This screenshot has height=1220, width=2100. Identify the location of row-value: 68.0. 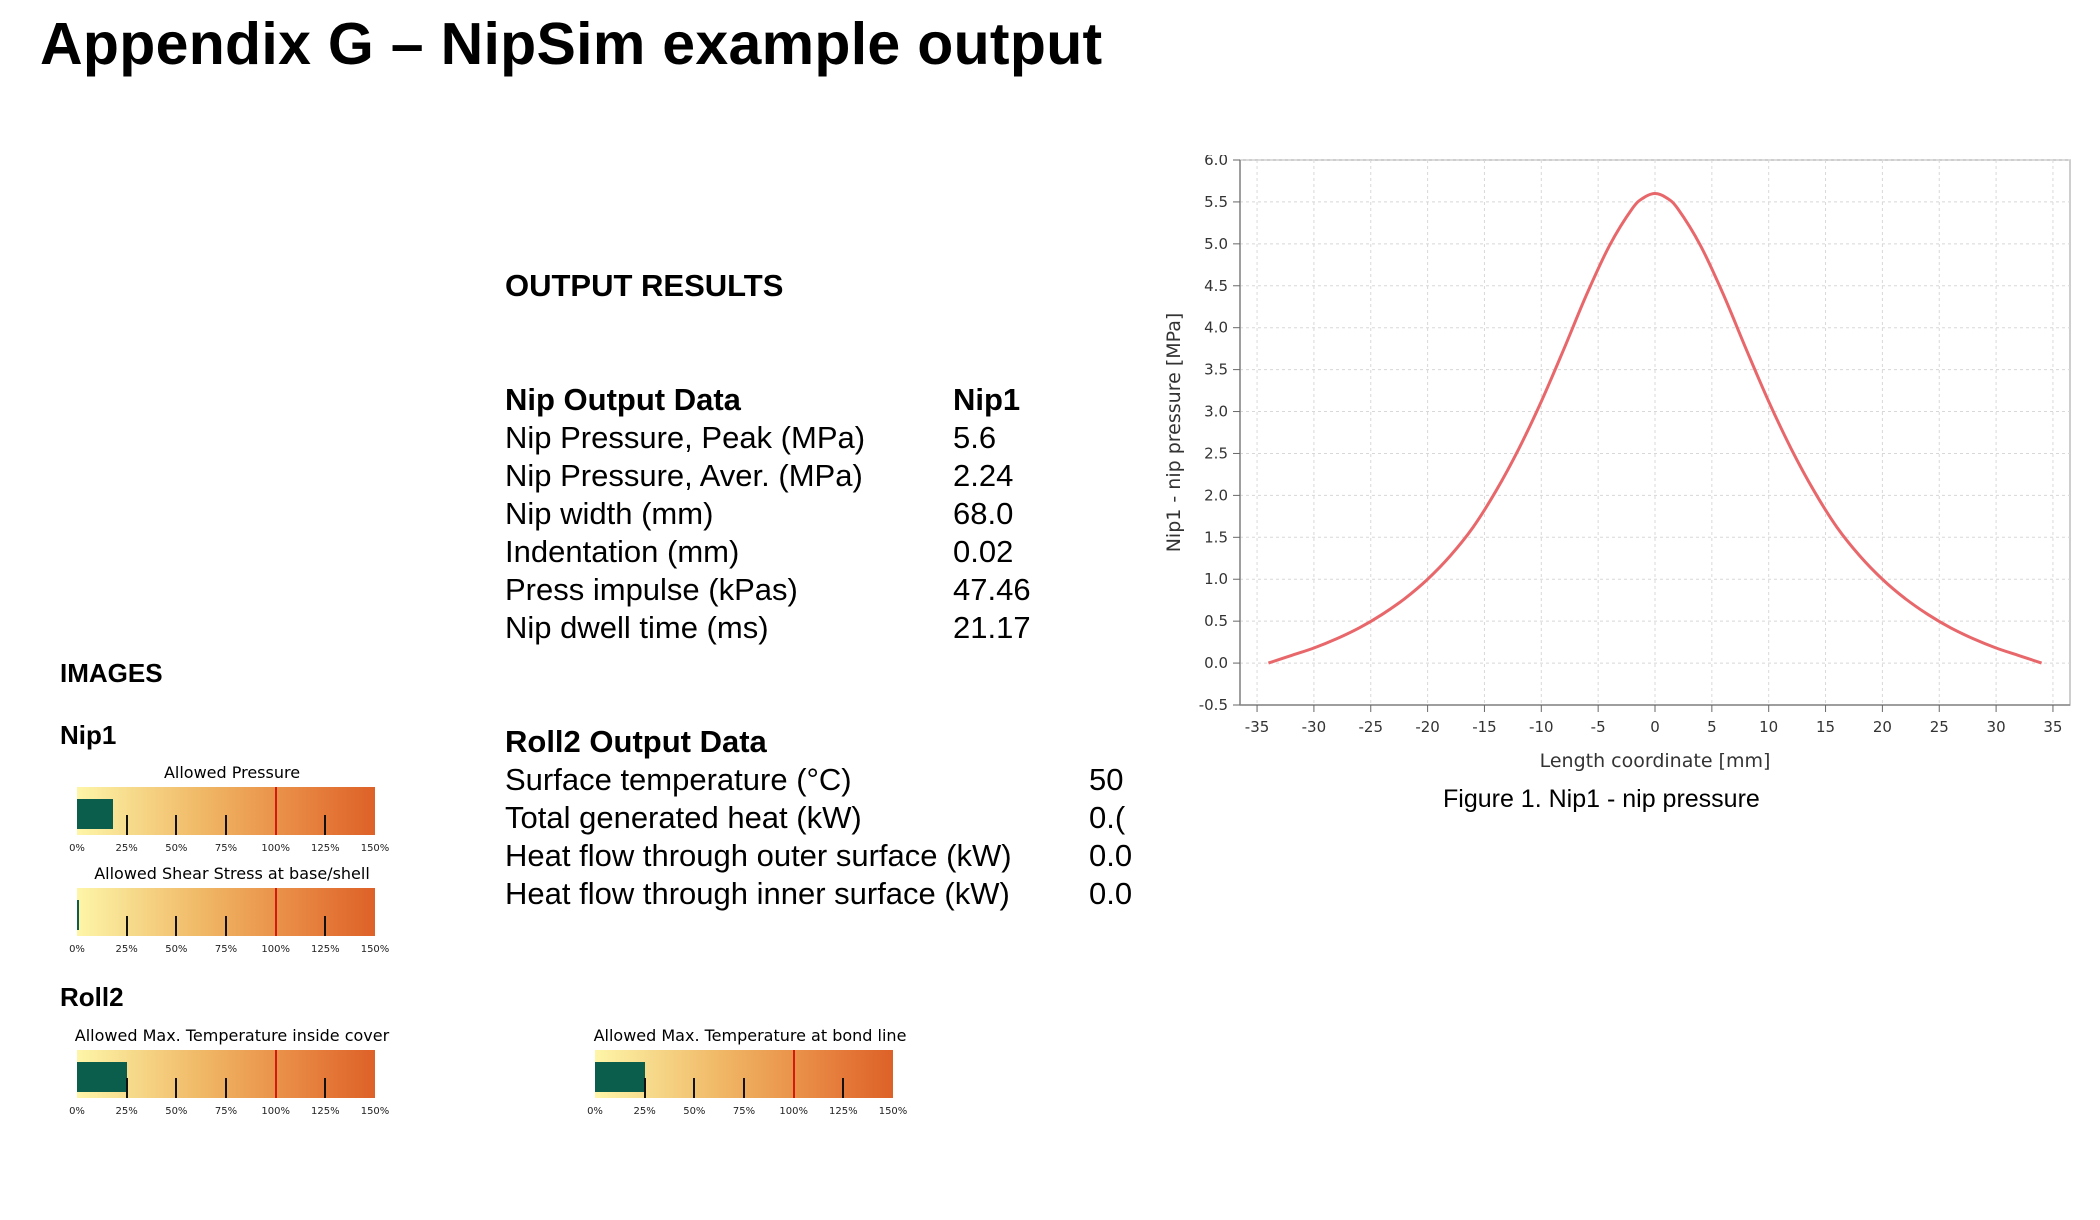
(983, 513).